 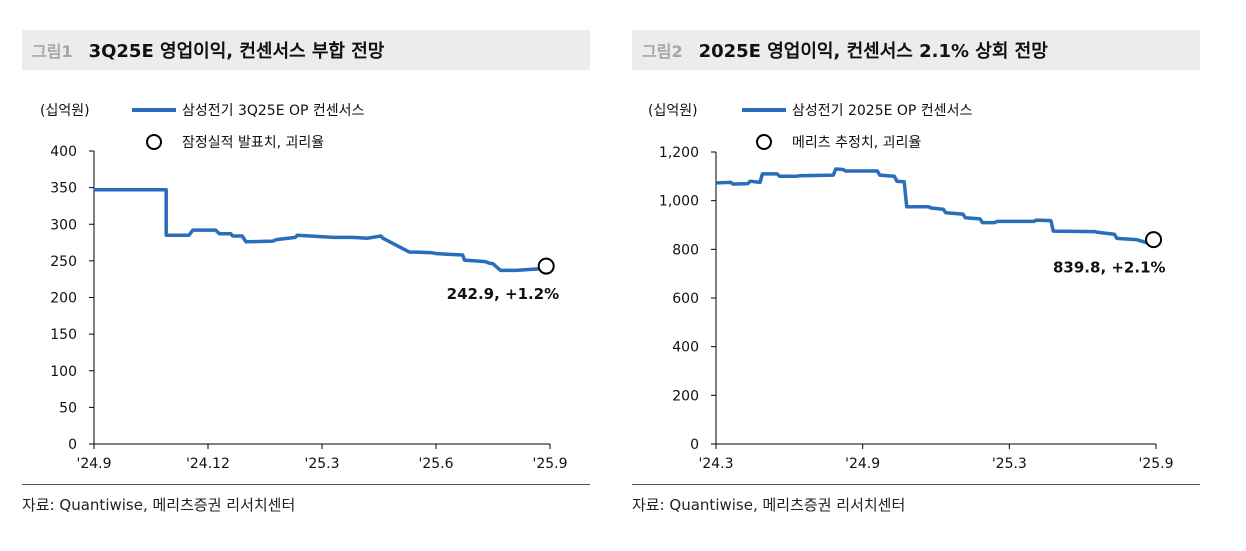 What do you see at coordinates (1109, 268) in the screenshot?
I see `marker-data-label: 839.8, +2.1%` at bounding box center [1109, 268].